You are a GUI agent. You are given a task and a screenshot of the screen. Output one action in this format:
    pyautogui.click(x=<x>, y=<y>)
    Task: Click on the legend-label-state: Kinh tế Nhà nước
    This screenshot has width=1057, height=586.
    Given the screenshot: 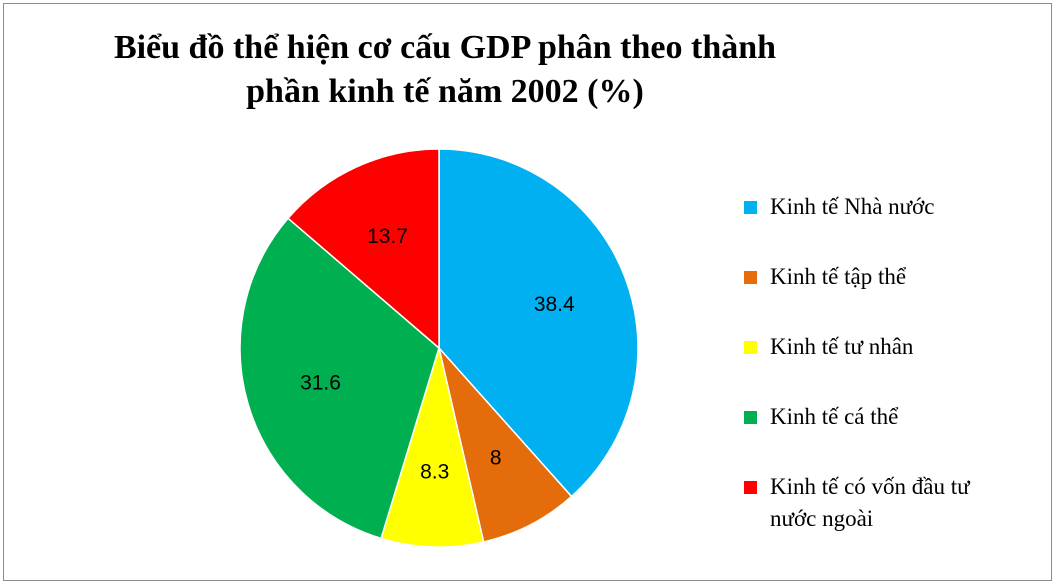 What is the action you would take?
    pyautogui.click(x=852, y=206)
    